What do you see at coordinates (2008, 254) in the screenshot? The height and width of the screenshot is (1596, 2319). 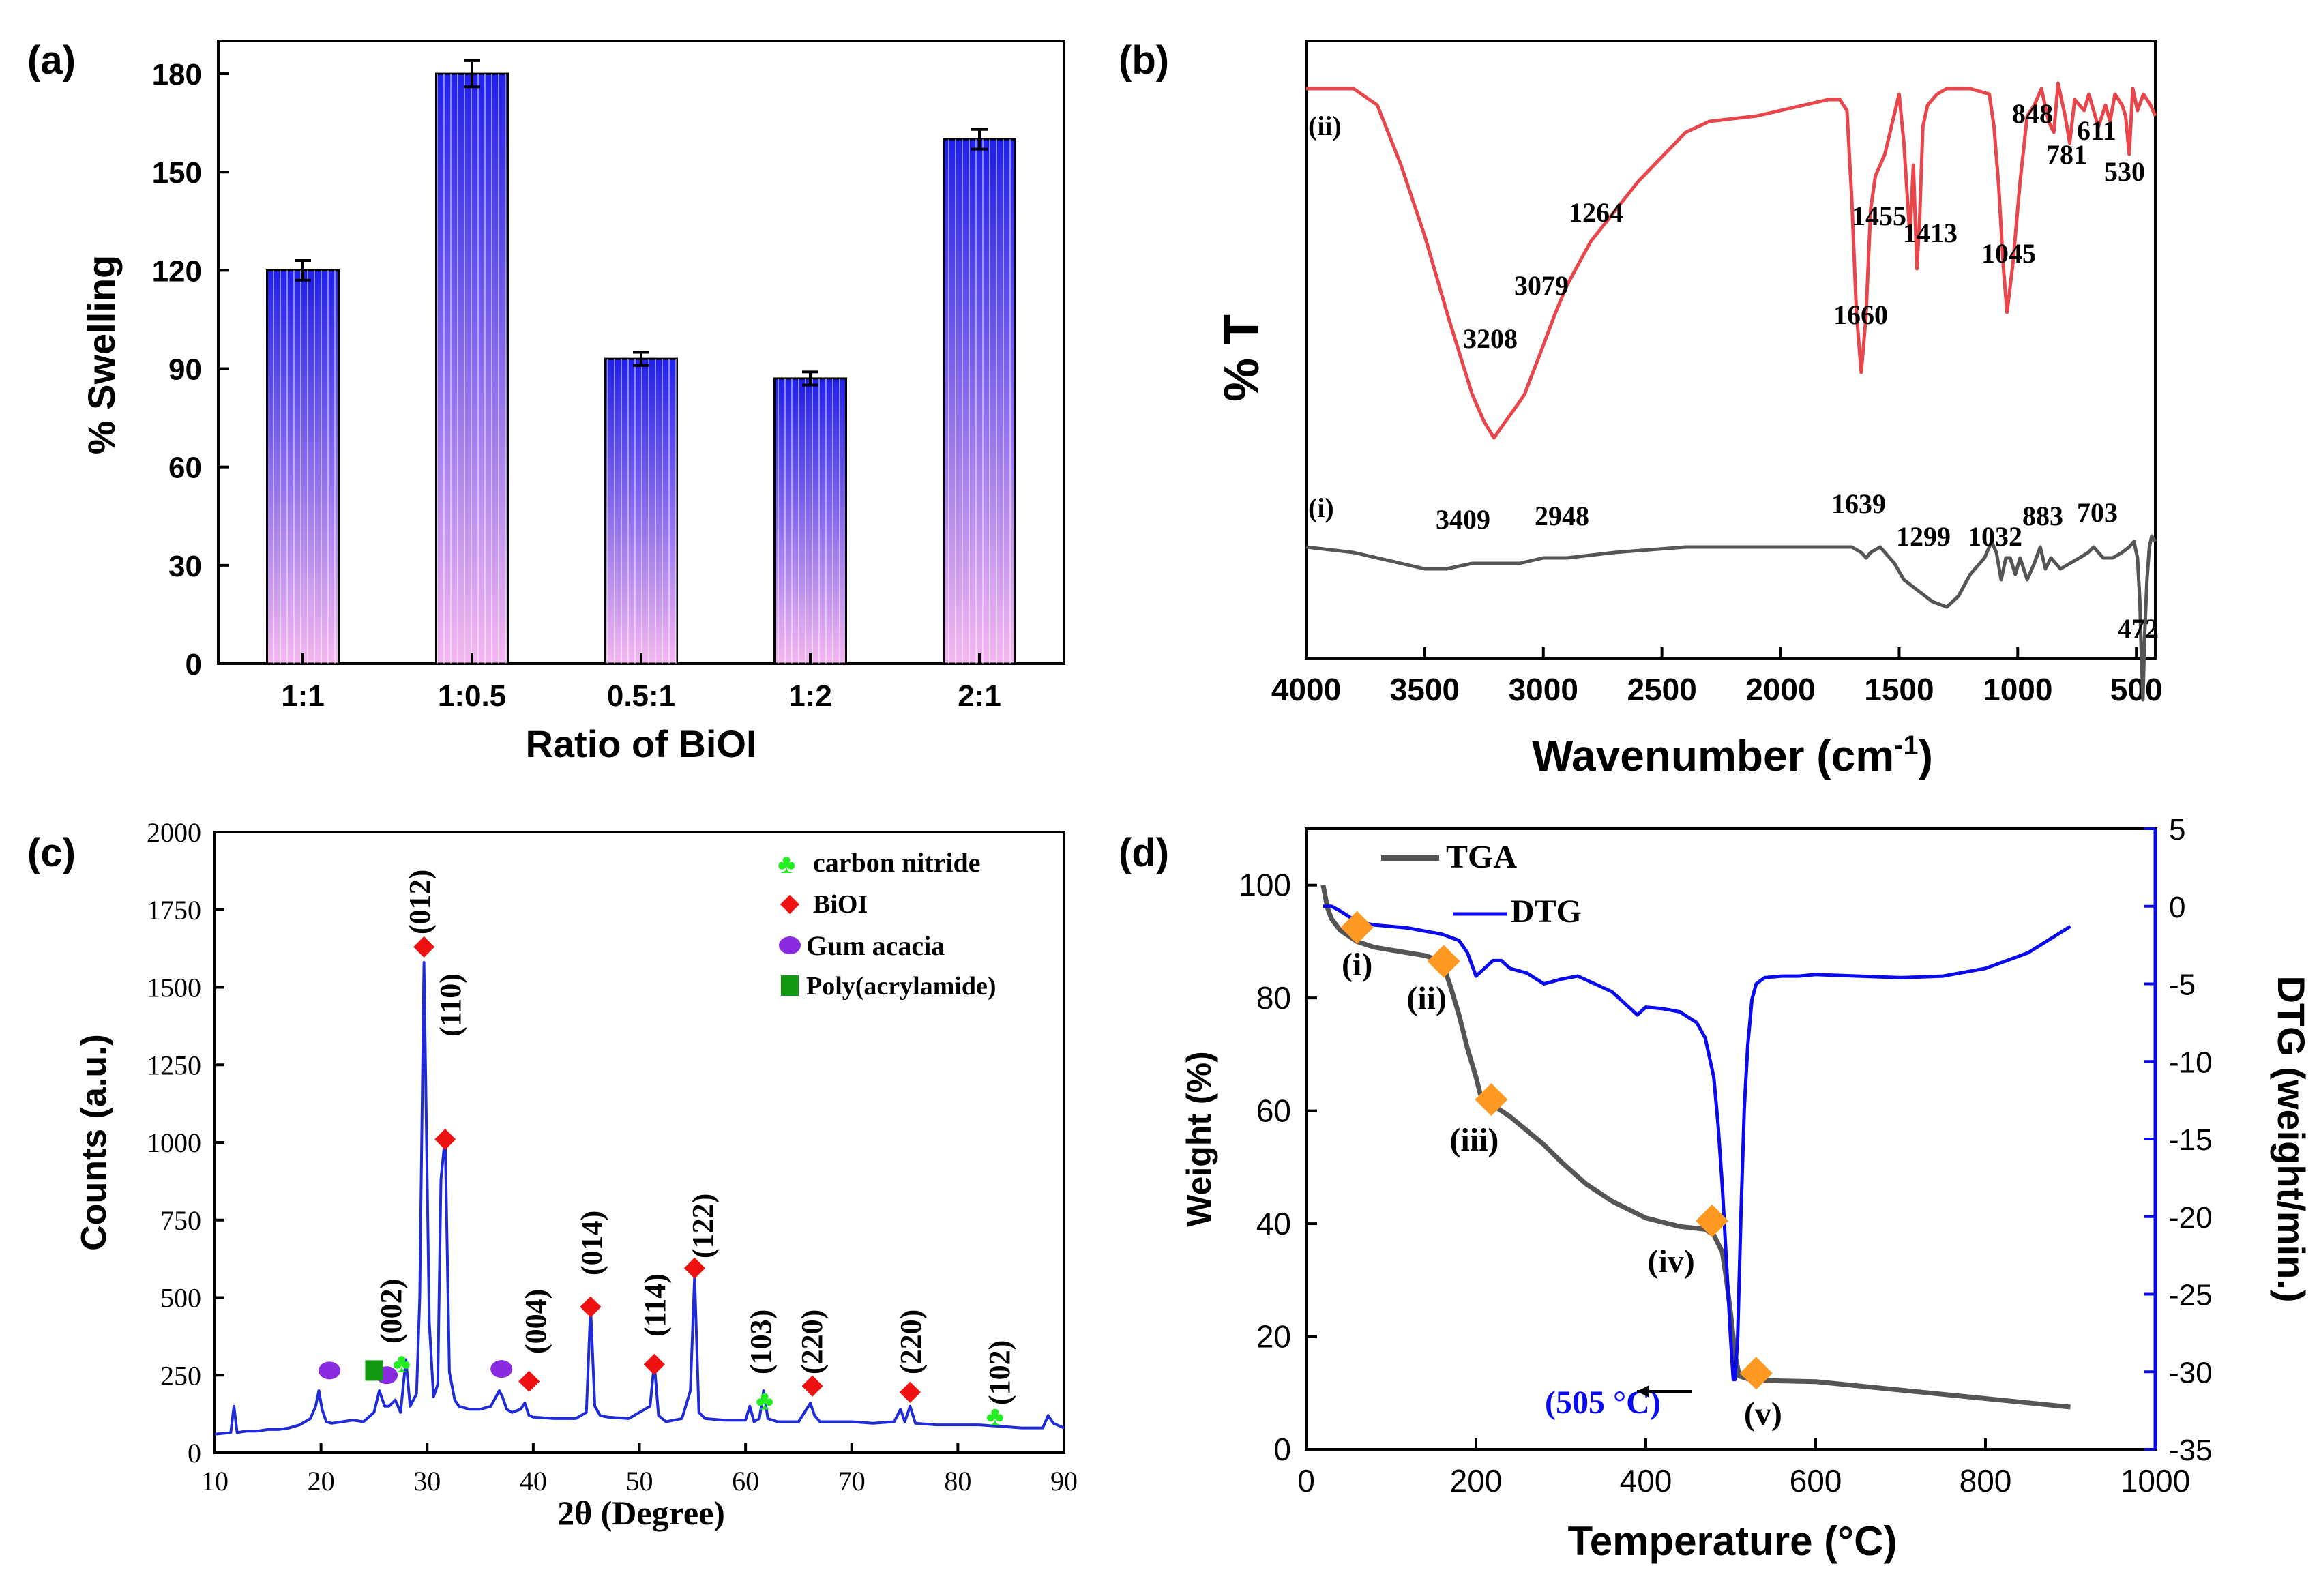 I see `peak-1045: 1045` at bounding box center [2008, 254].